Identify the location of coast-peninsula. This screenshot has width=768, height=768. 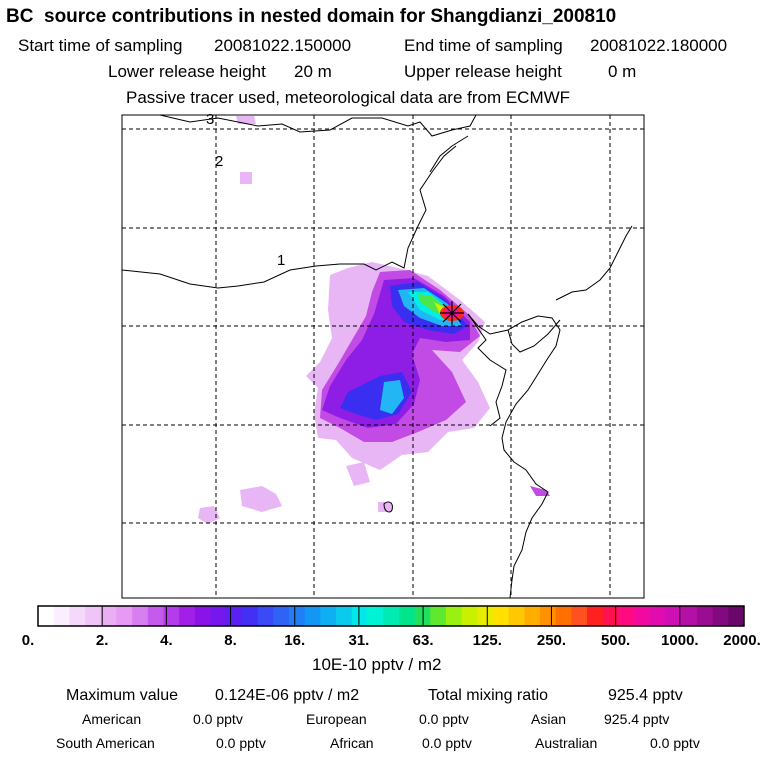
(534, 336).